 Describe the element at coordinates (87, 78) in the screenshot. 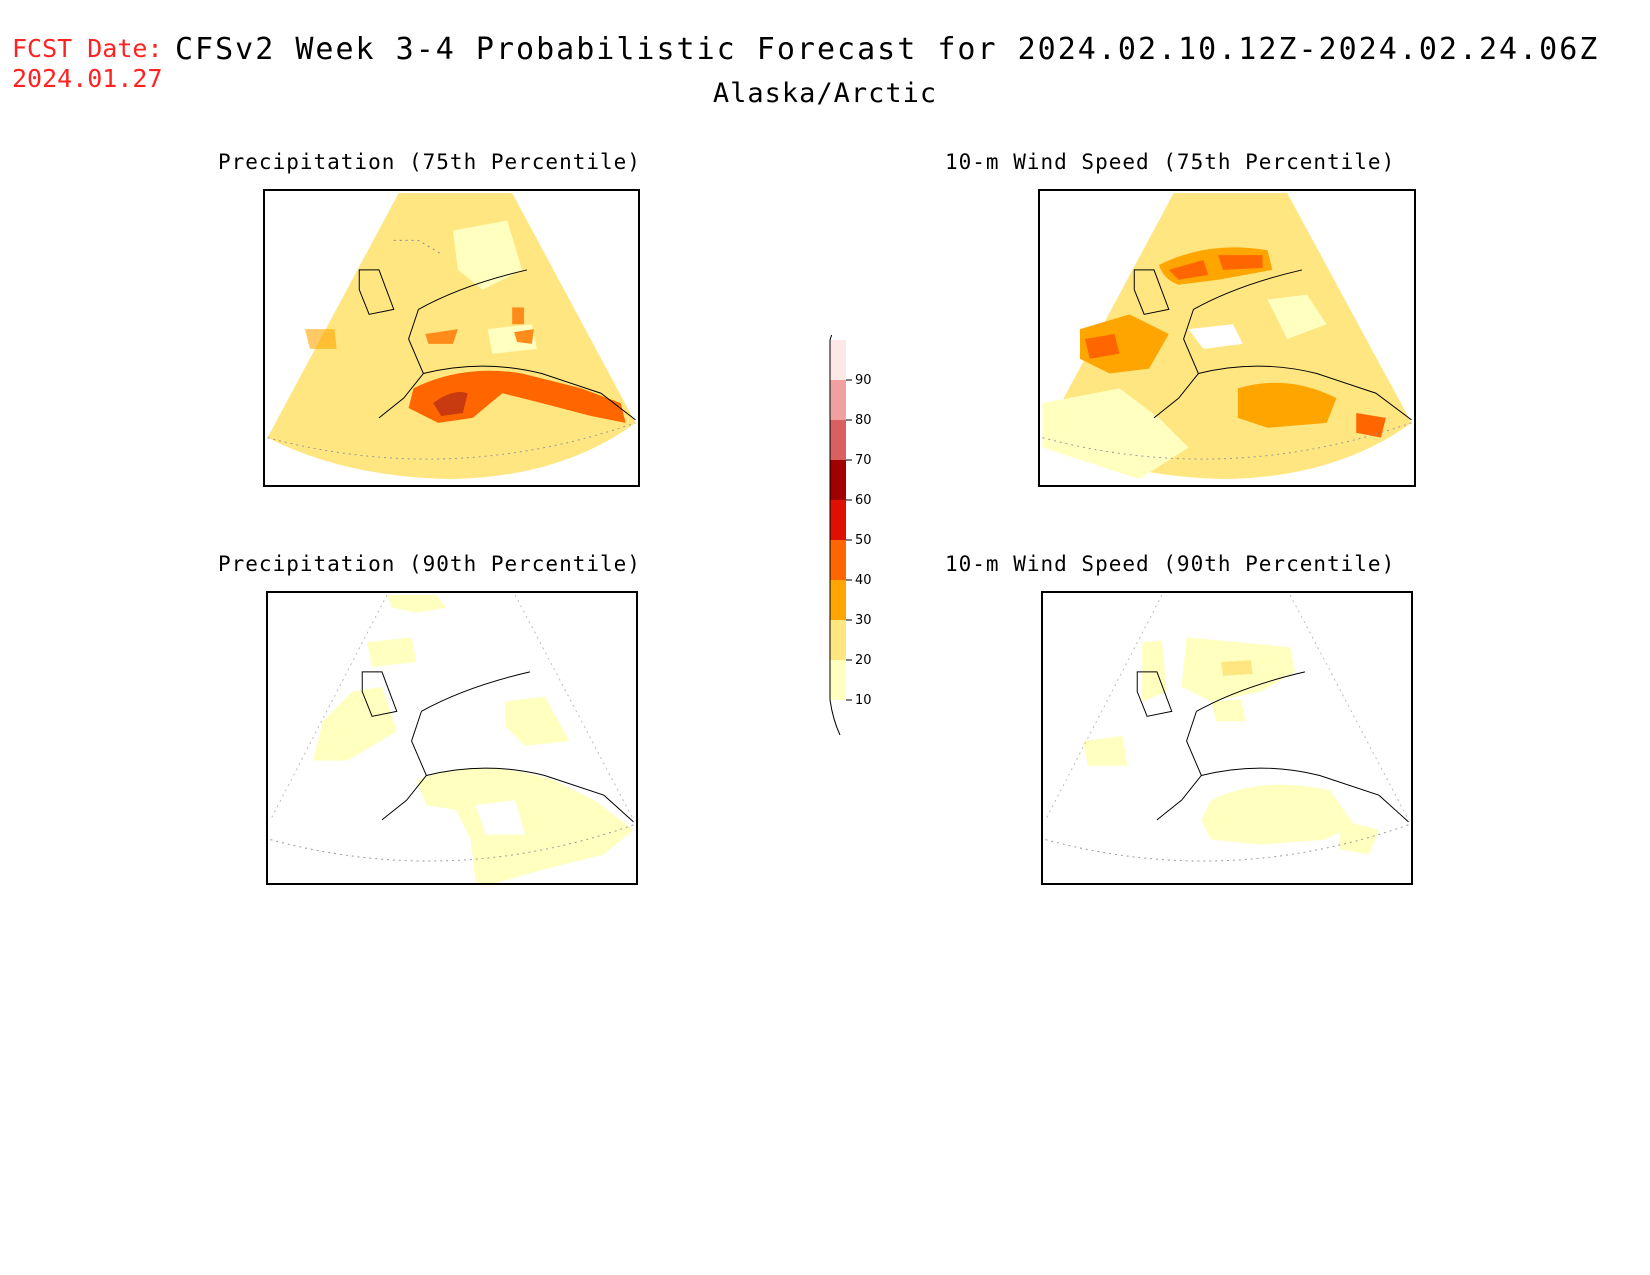

I see `forecast-date-value: 2024.01.27` at that location.